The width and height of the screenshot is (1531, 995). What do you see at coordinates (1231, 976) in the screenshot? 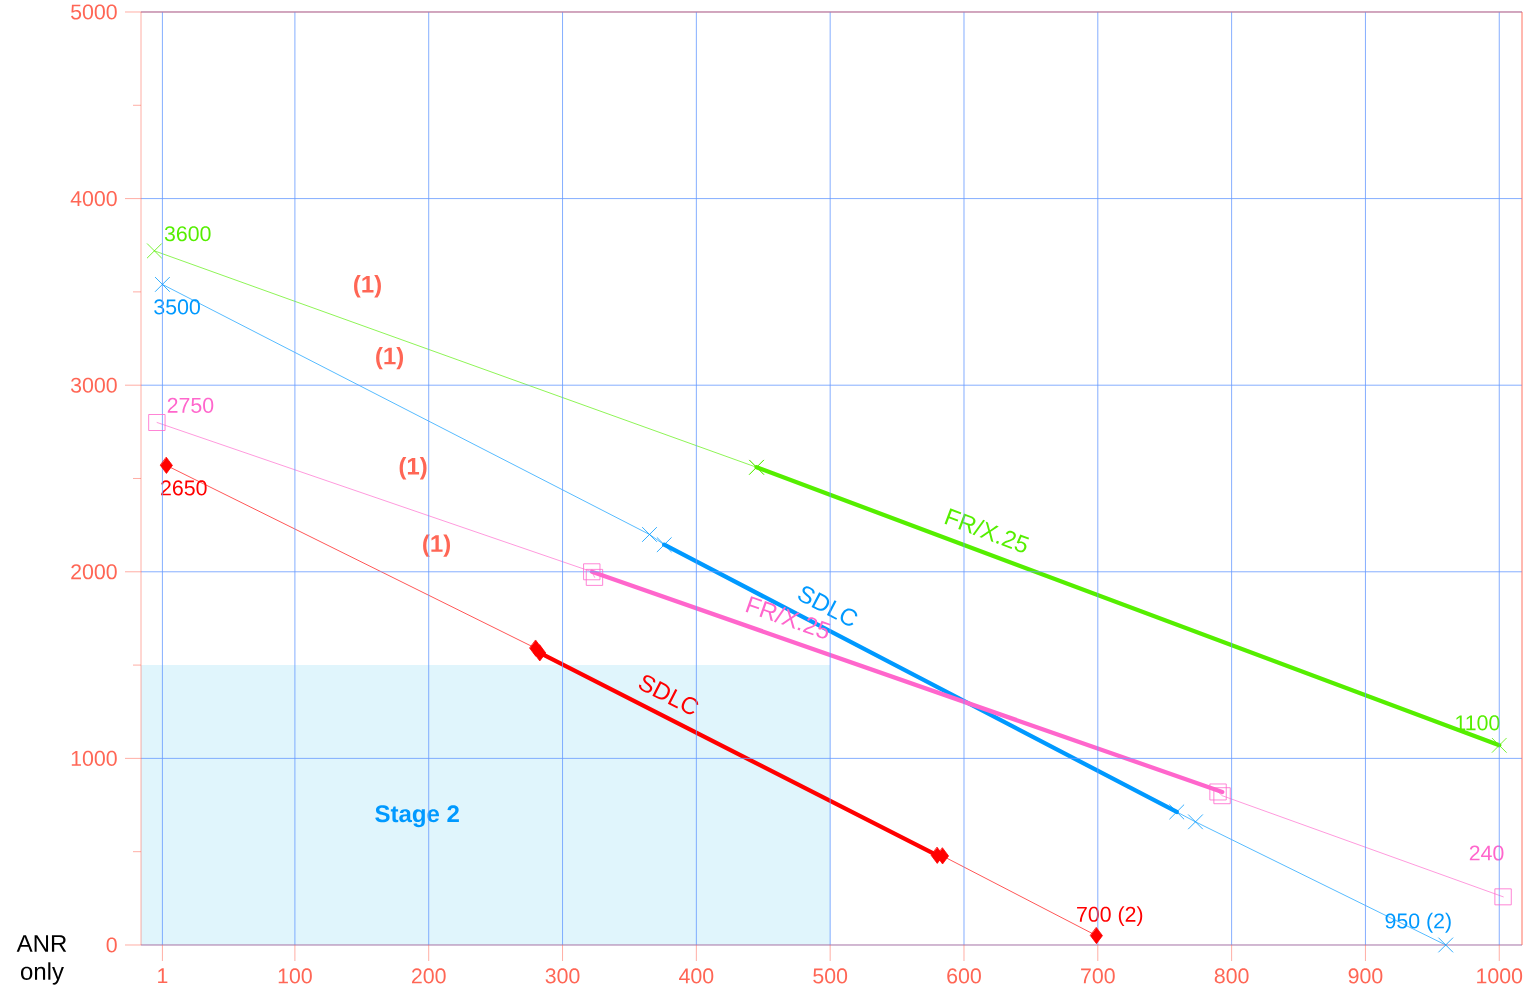
I see `x-tick-label: 800` at bounding box center [1231, 976].